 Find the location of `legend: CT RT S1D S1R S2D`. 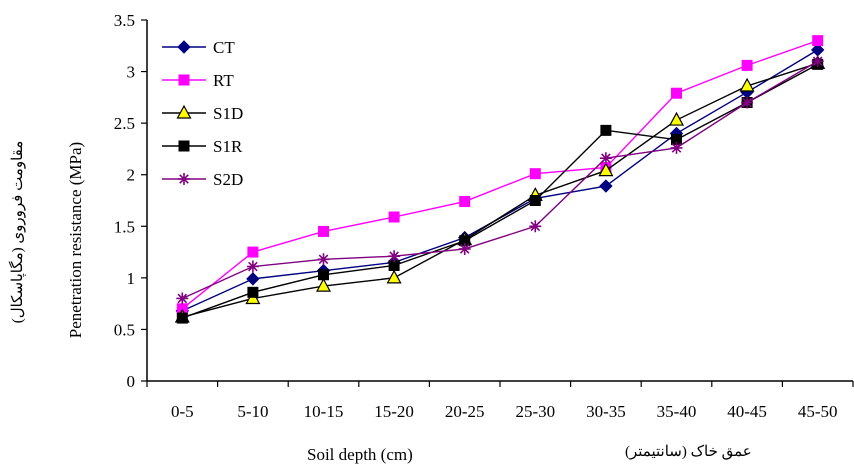

legend: CT RT S1D S1R S2D is located at coordinates (202, 113).